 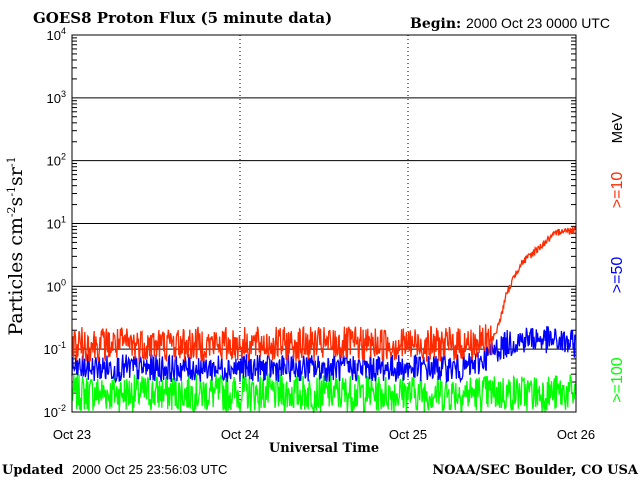 I want to click on x-tick-labels: Oct 23 Oct 24 Oct 25 Oct 26, so click(x=324, y=434).